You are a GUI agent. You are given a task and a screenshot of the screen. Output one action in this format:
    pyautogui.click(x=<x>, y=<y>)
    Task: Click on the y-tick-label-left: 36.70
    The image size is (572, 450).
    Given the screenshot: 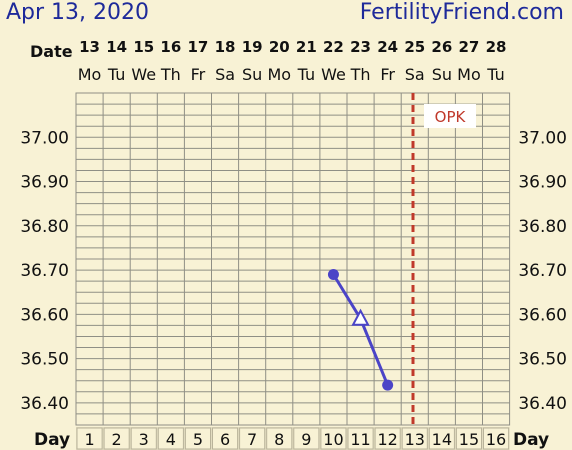 What is the action you would take?
    pyautogui.click(x=44, y=271)
    